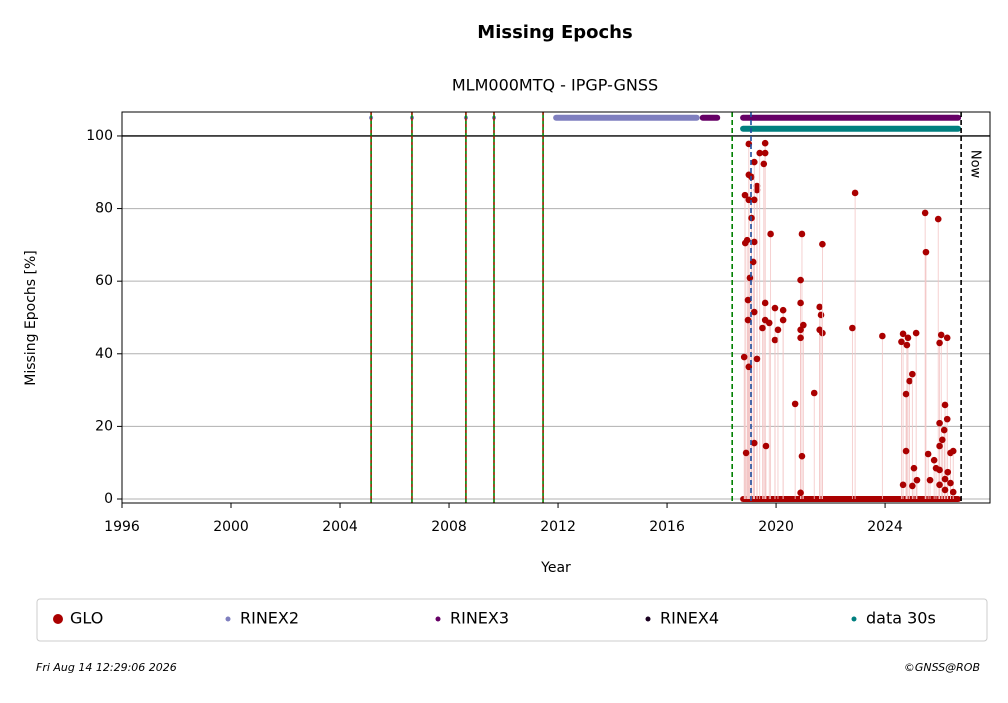  What do you see at coordinates (555, 85) in the screenshot?
I see `chart-subtitle: MLM000MTQ - IPGP-GNSS` at bounding box center [555, 85].